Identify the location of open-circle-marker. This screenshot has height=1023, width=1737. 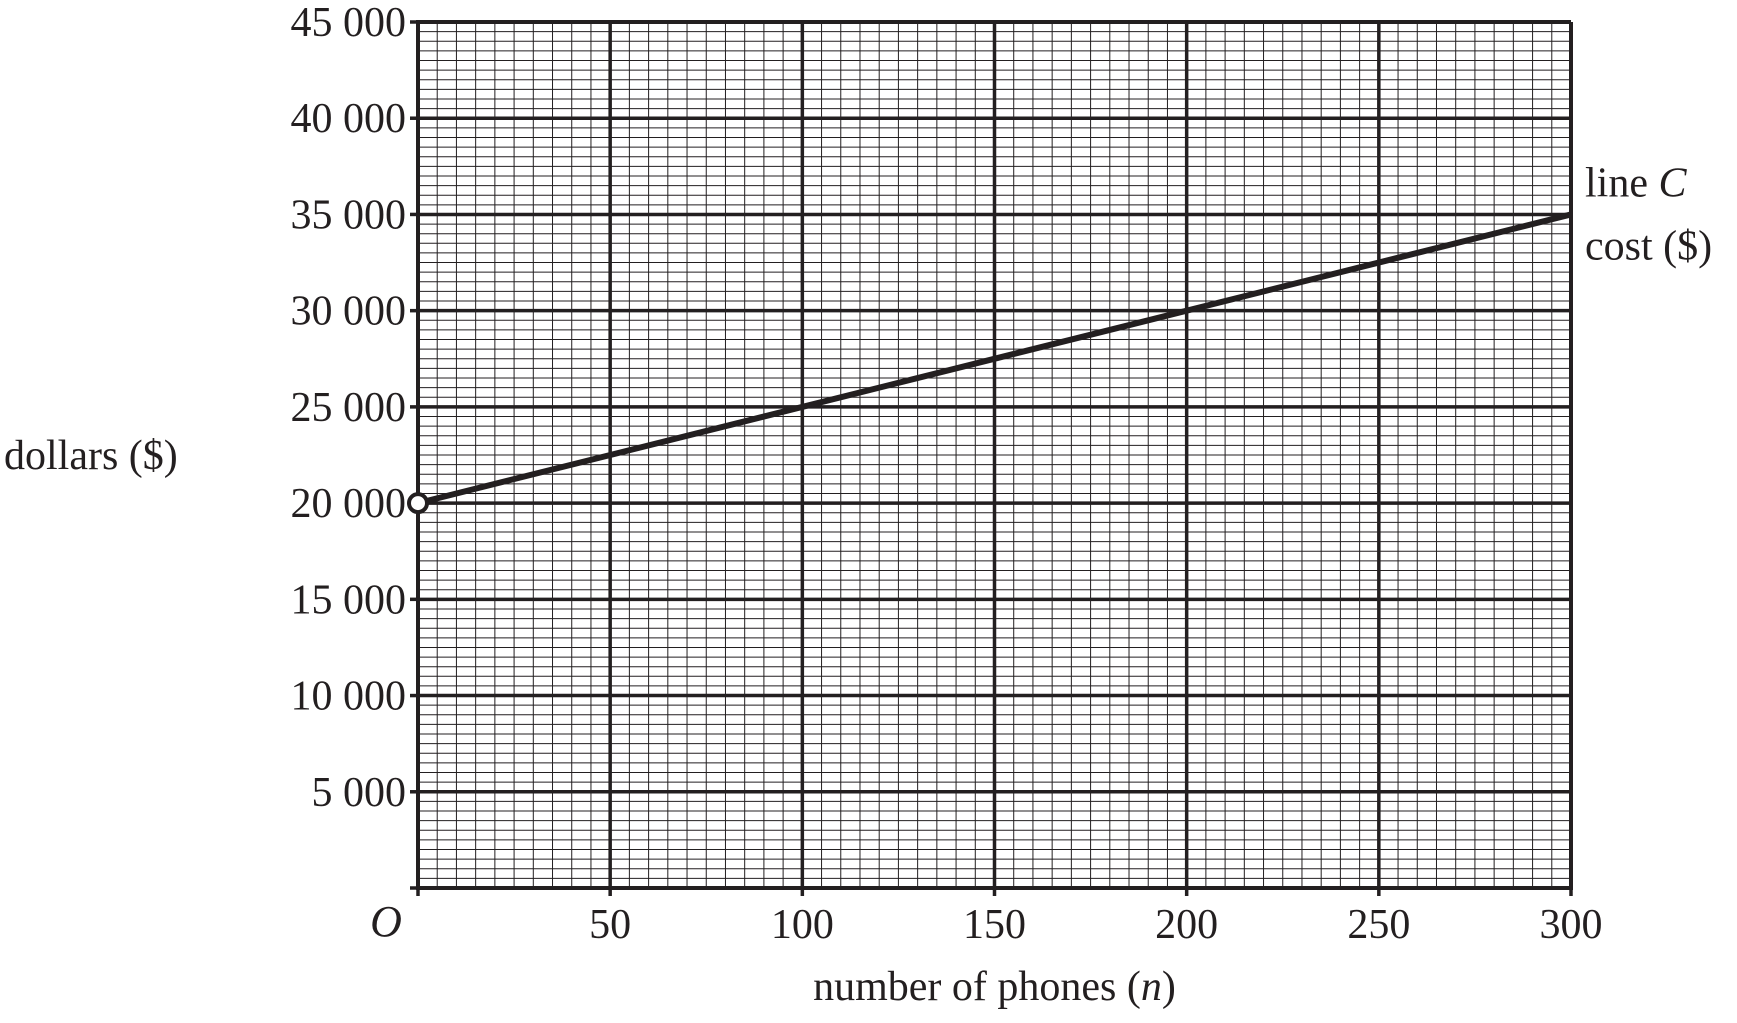
(418, 503).